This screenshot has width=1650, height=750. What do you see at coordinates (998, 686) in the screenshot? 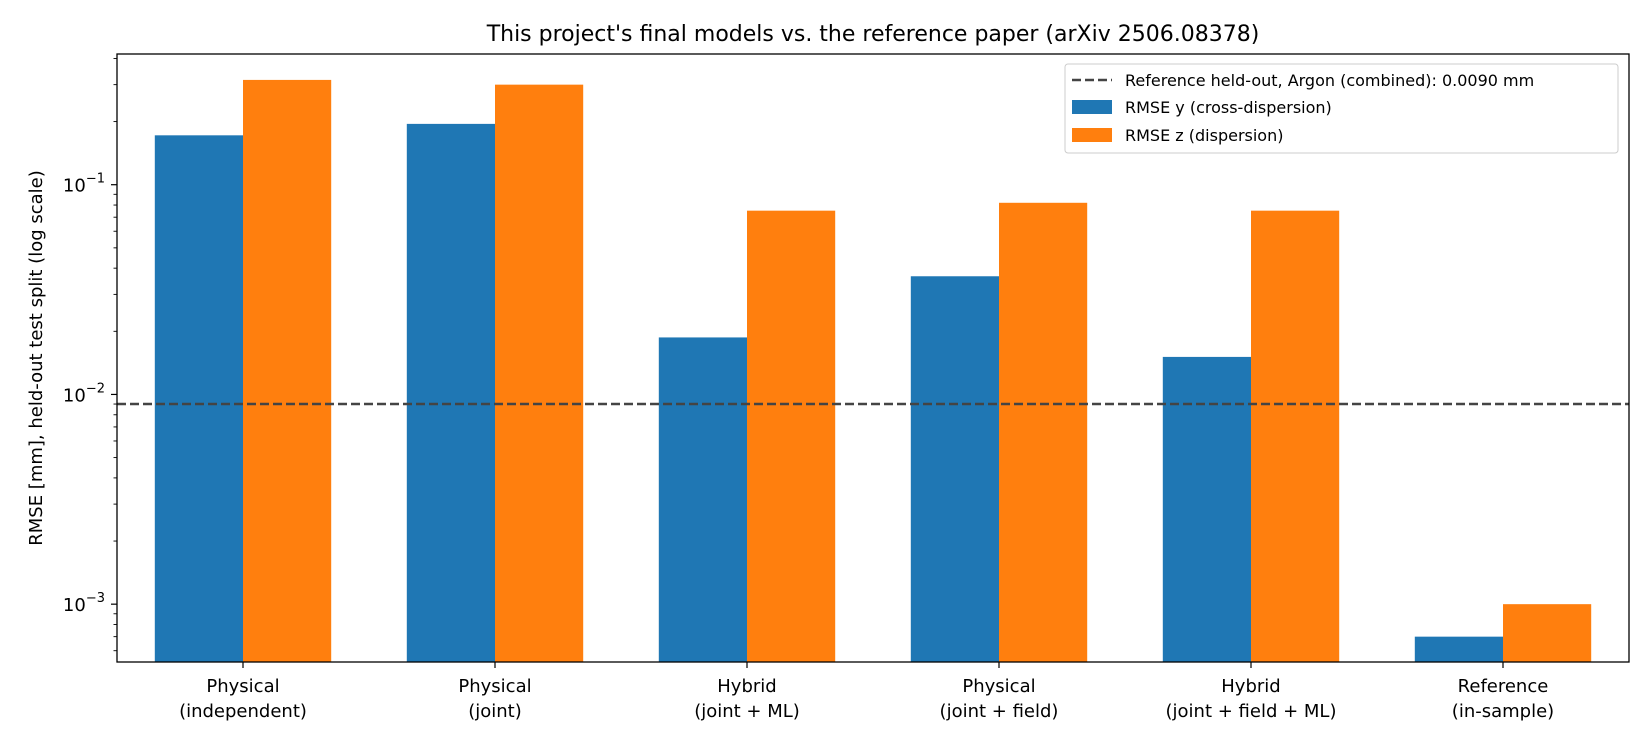
I see `x-tick-label-3-line-0: Physical` at bounding box center [998, 686].